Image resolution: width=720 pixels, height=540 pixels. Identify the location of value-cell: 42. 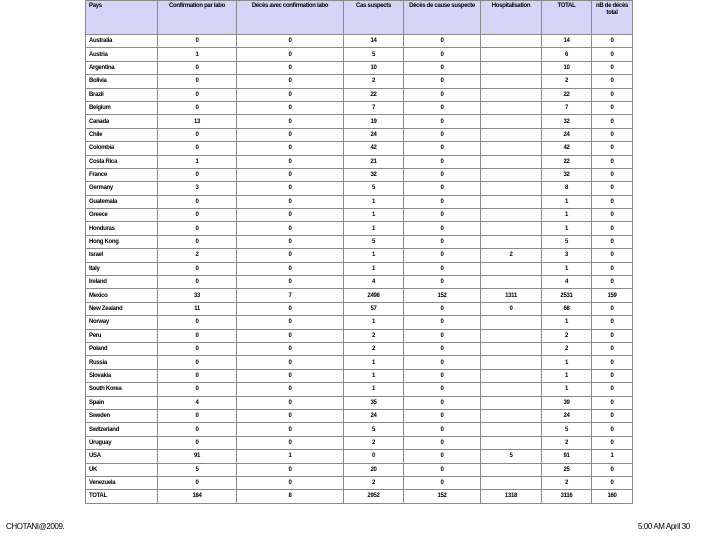
(566, 148).